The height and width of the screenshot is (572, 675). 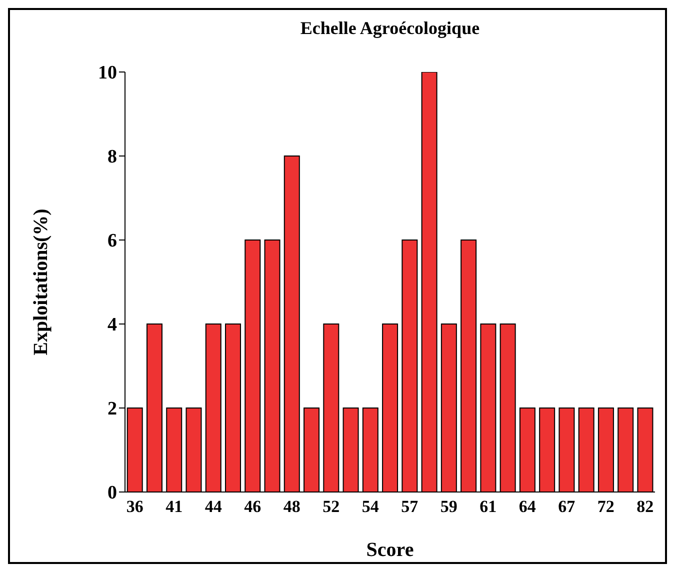 What do you see at coordinates (253, 506) in the screenshot?
I see `x-tick-label: 46` at bounding box center [253, 506].